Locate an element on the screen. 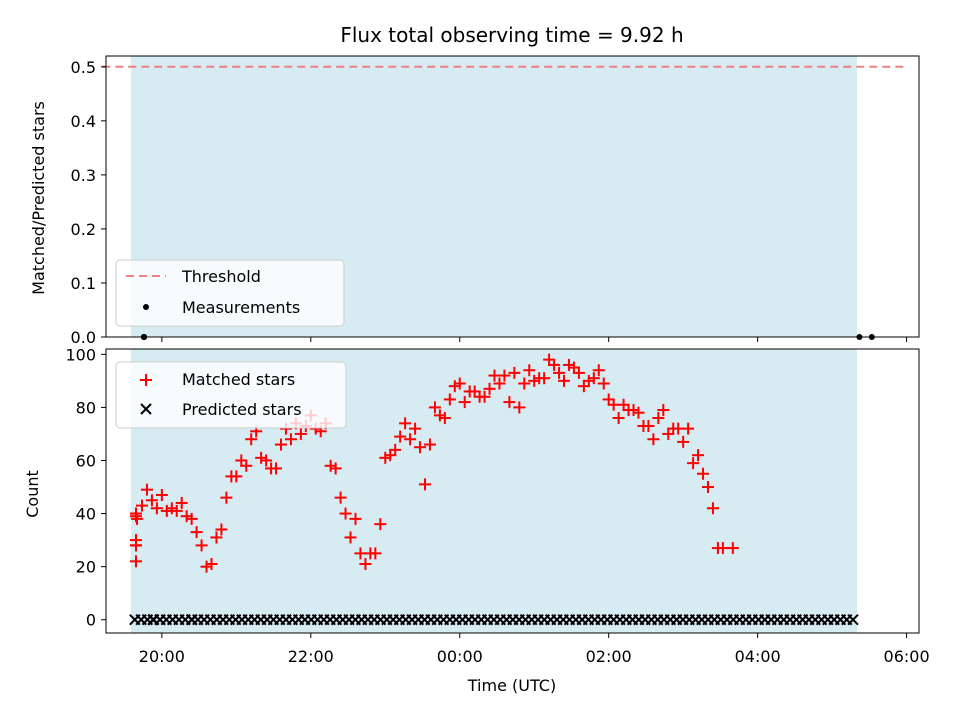 The image size is (960, 720). predicted-star-point is located at coordinates (853, 620).